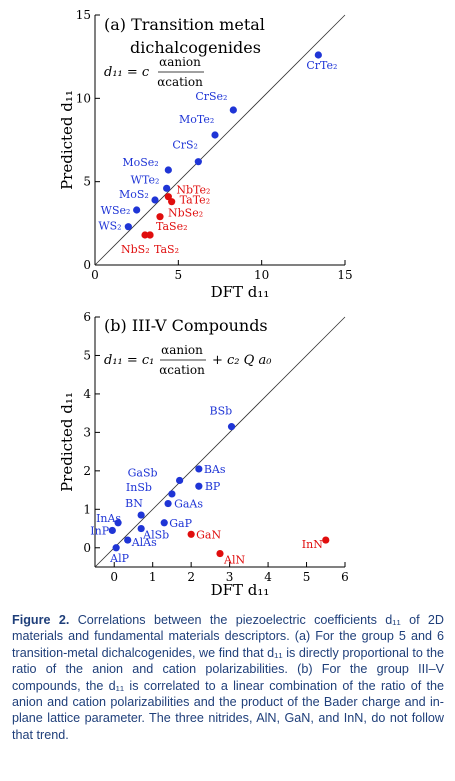 The height and width of the screenshot is (781, 455). I want to click on point-label: MoS₂, so click(134, 194).